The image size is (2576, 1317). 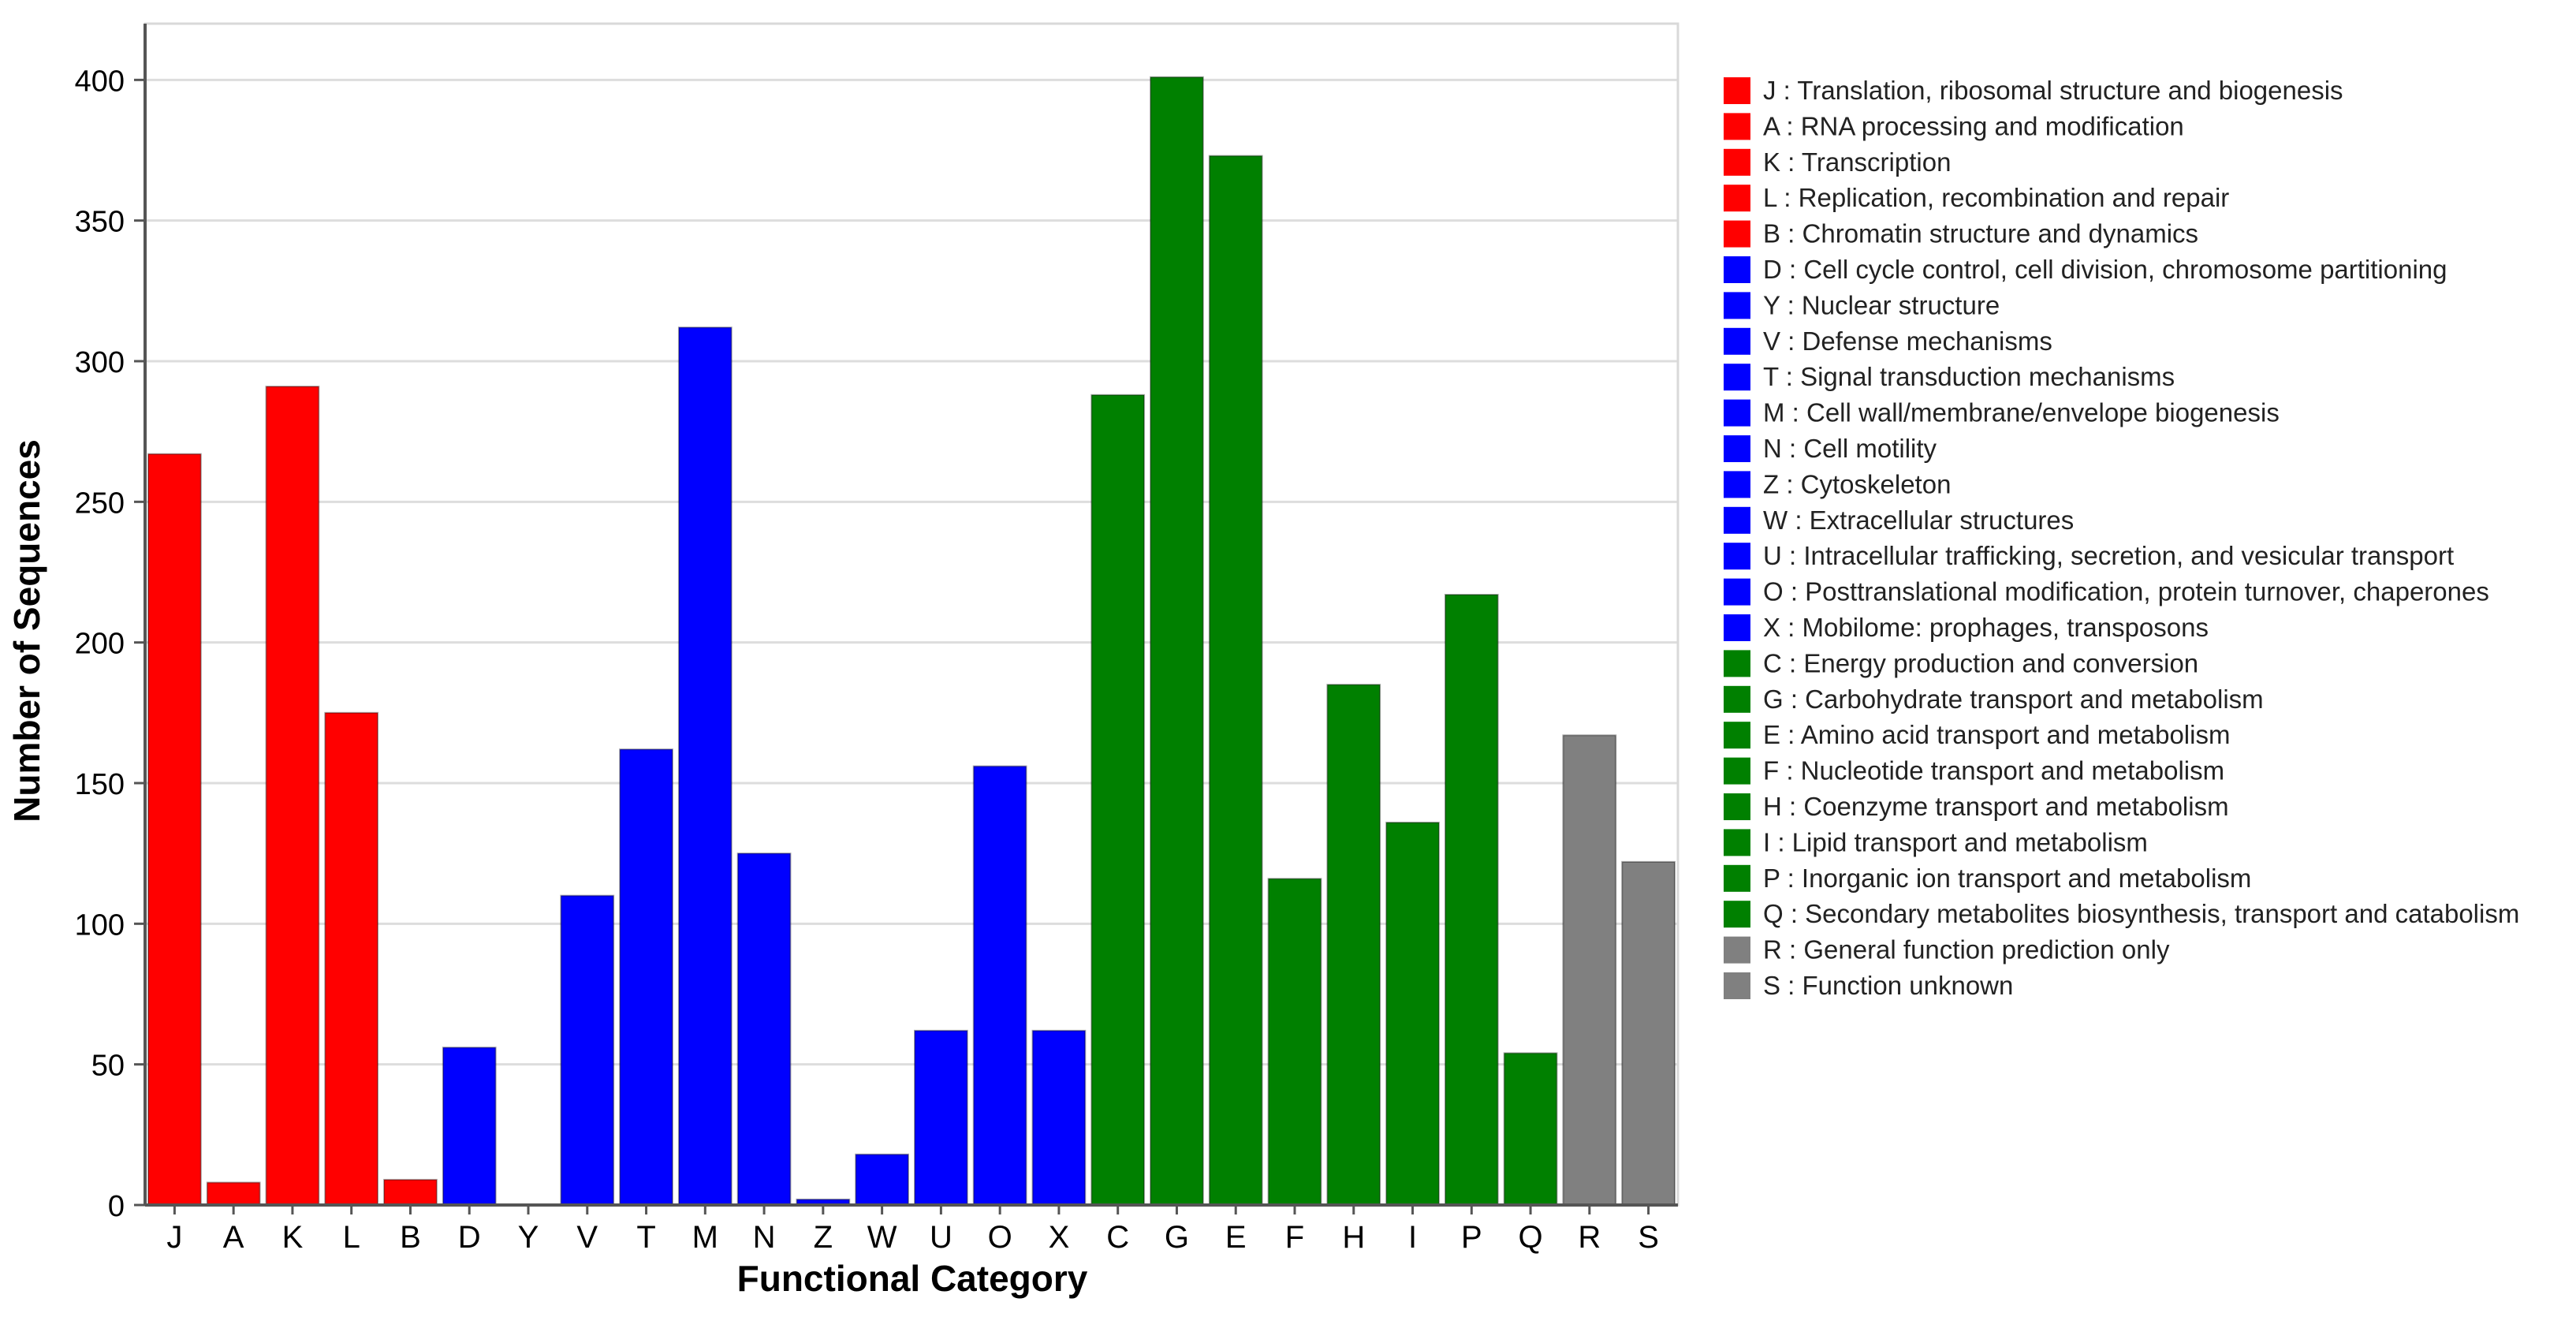 What do you see at coordinates (1956, 841) in the screenshot?
I see `legend-label: I : Lipid transport and metabolism` at bounding box center [1956, 841].